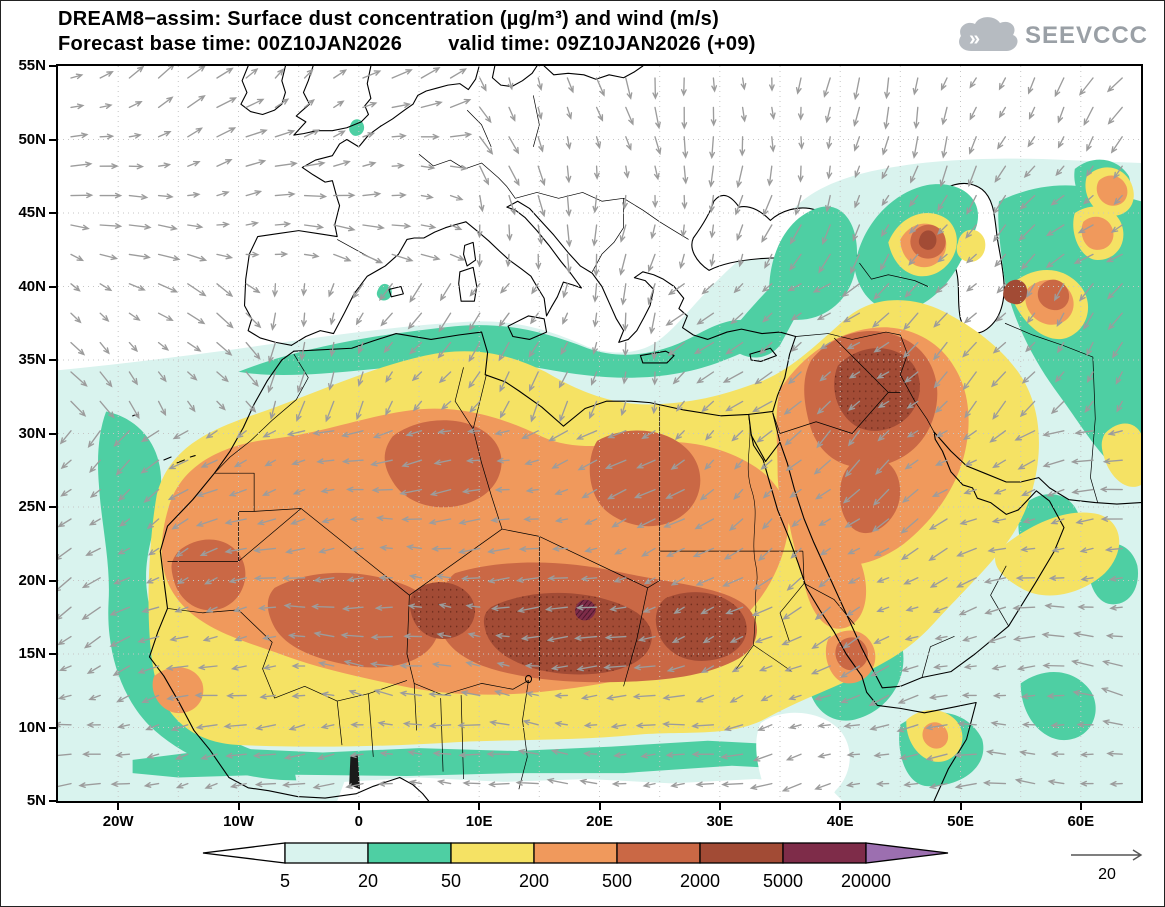 This screenshot has width=1165, height=907. Describe the element at coordinates (32, 506) in the screenshot. I see `lat-tick-label: 25N` at that location.